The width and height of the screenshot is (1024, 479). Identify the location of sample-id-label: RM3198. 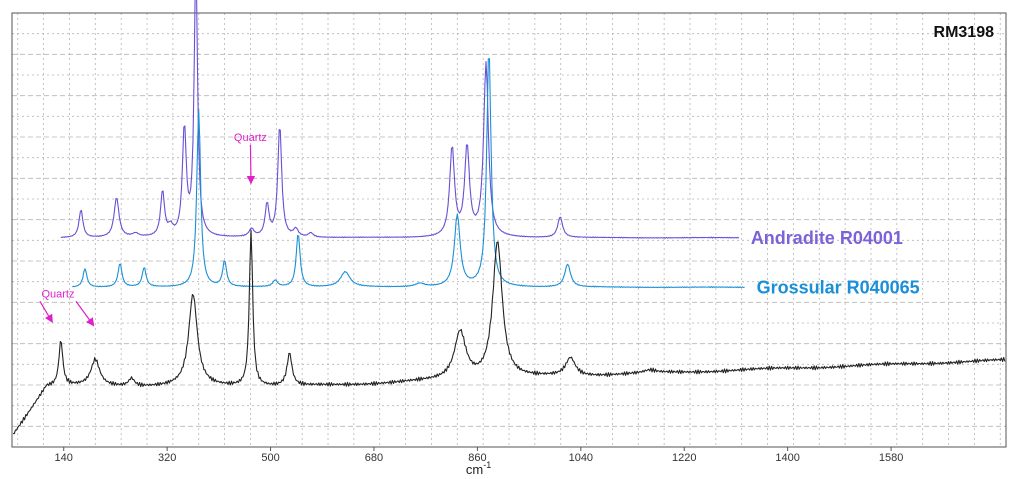
(964, 32).